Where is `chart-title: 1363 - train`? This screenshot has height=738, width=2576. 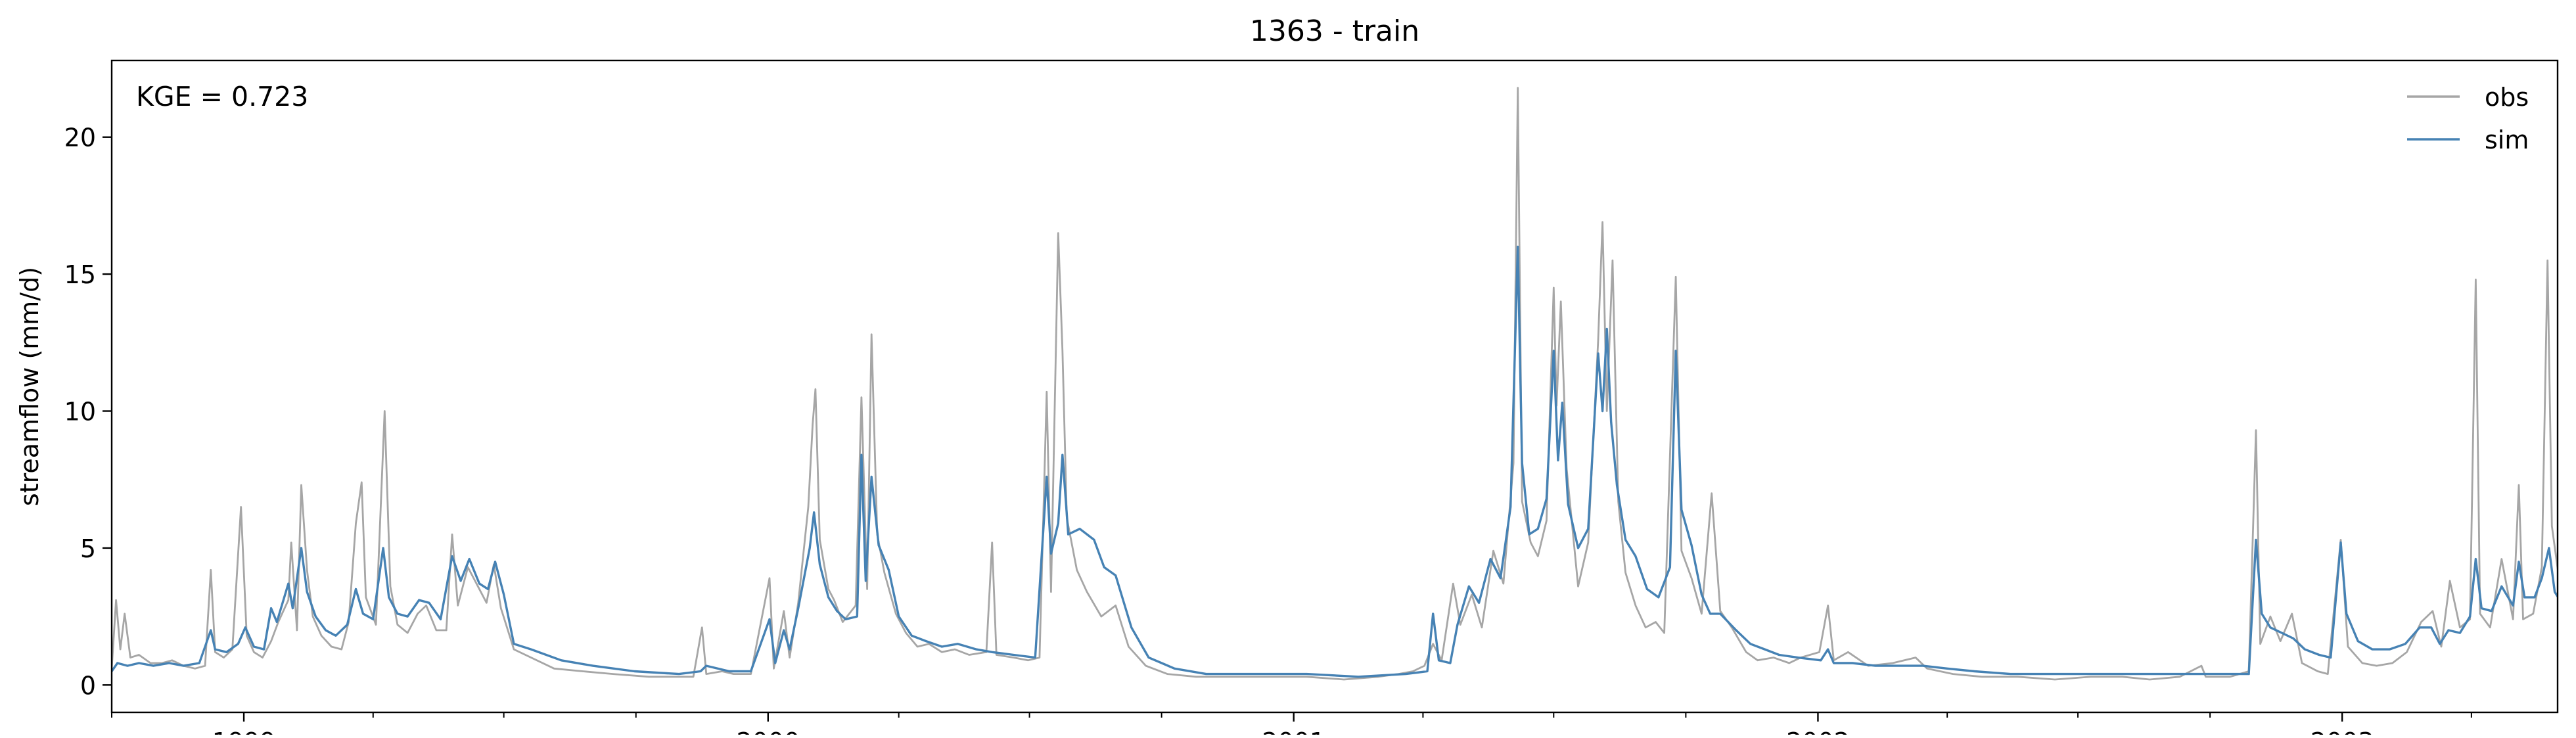
chart-title: 1363 - train is located at coordinates (1334, 31).